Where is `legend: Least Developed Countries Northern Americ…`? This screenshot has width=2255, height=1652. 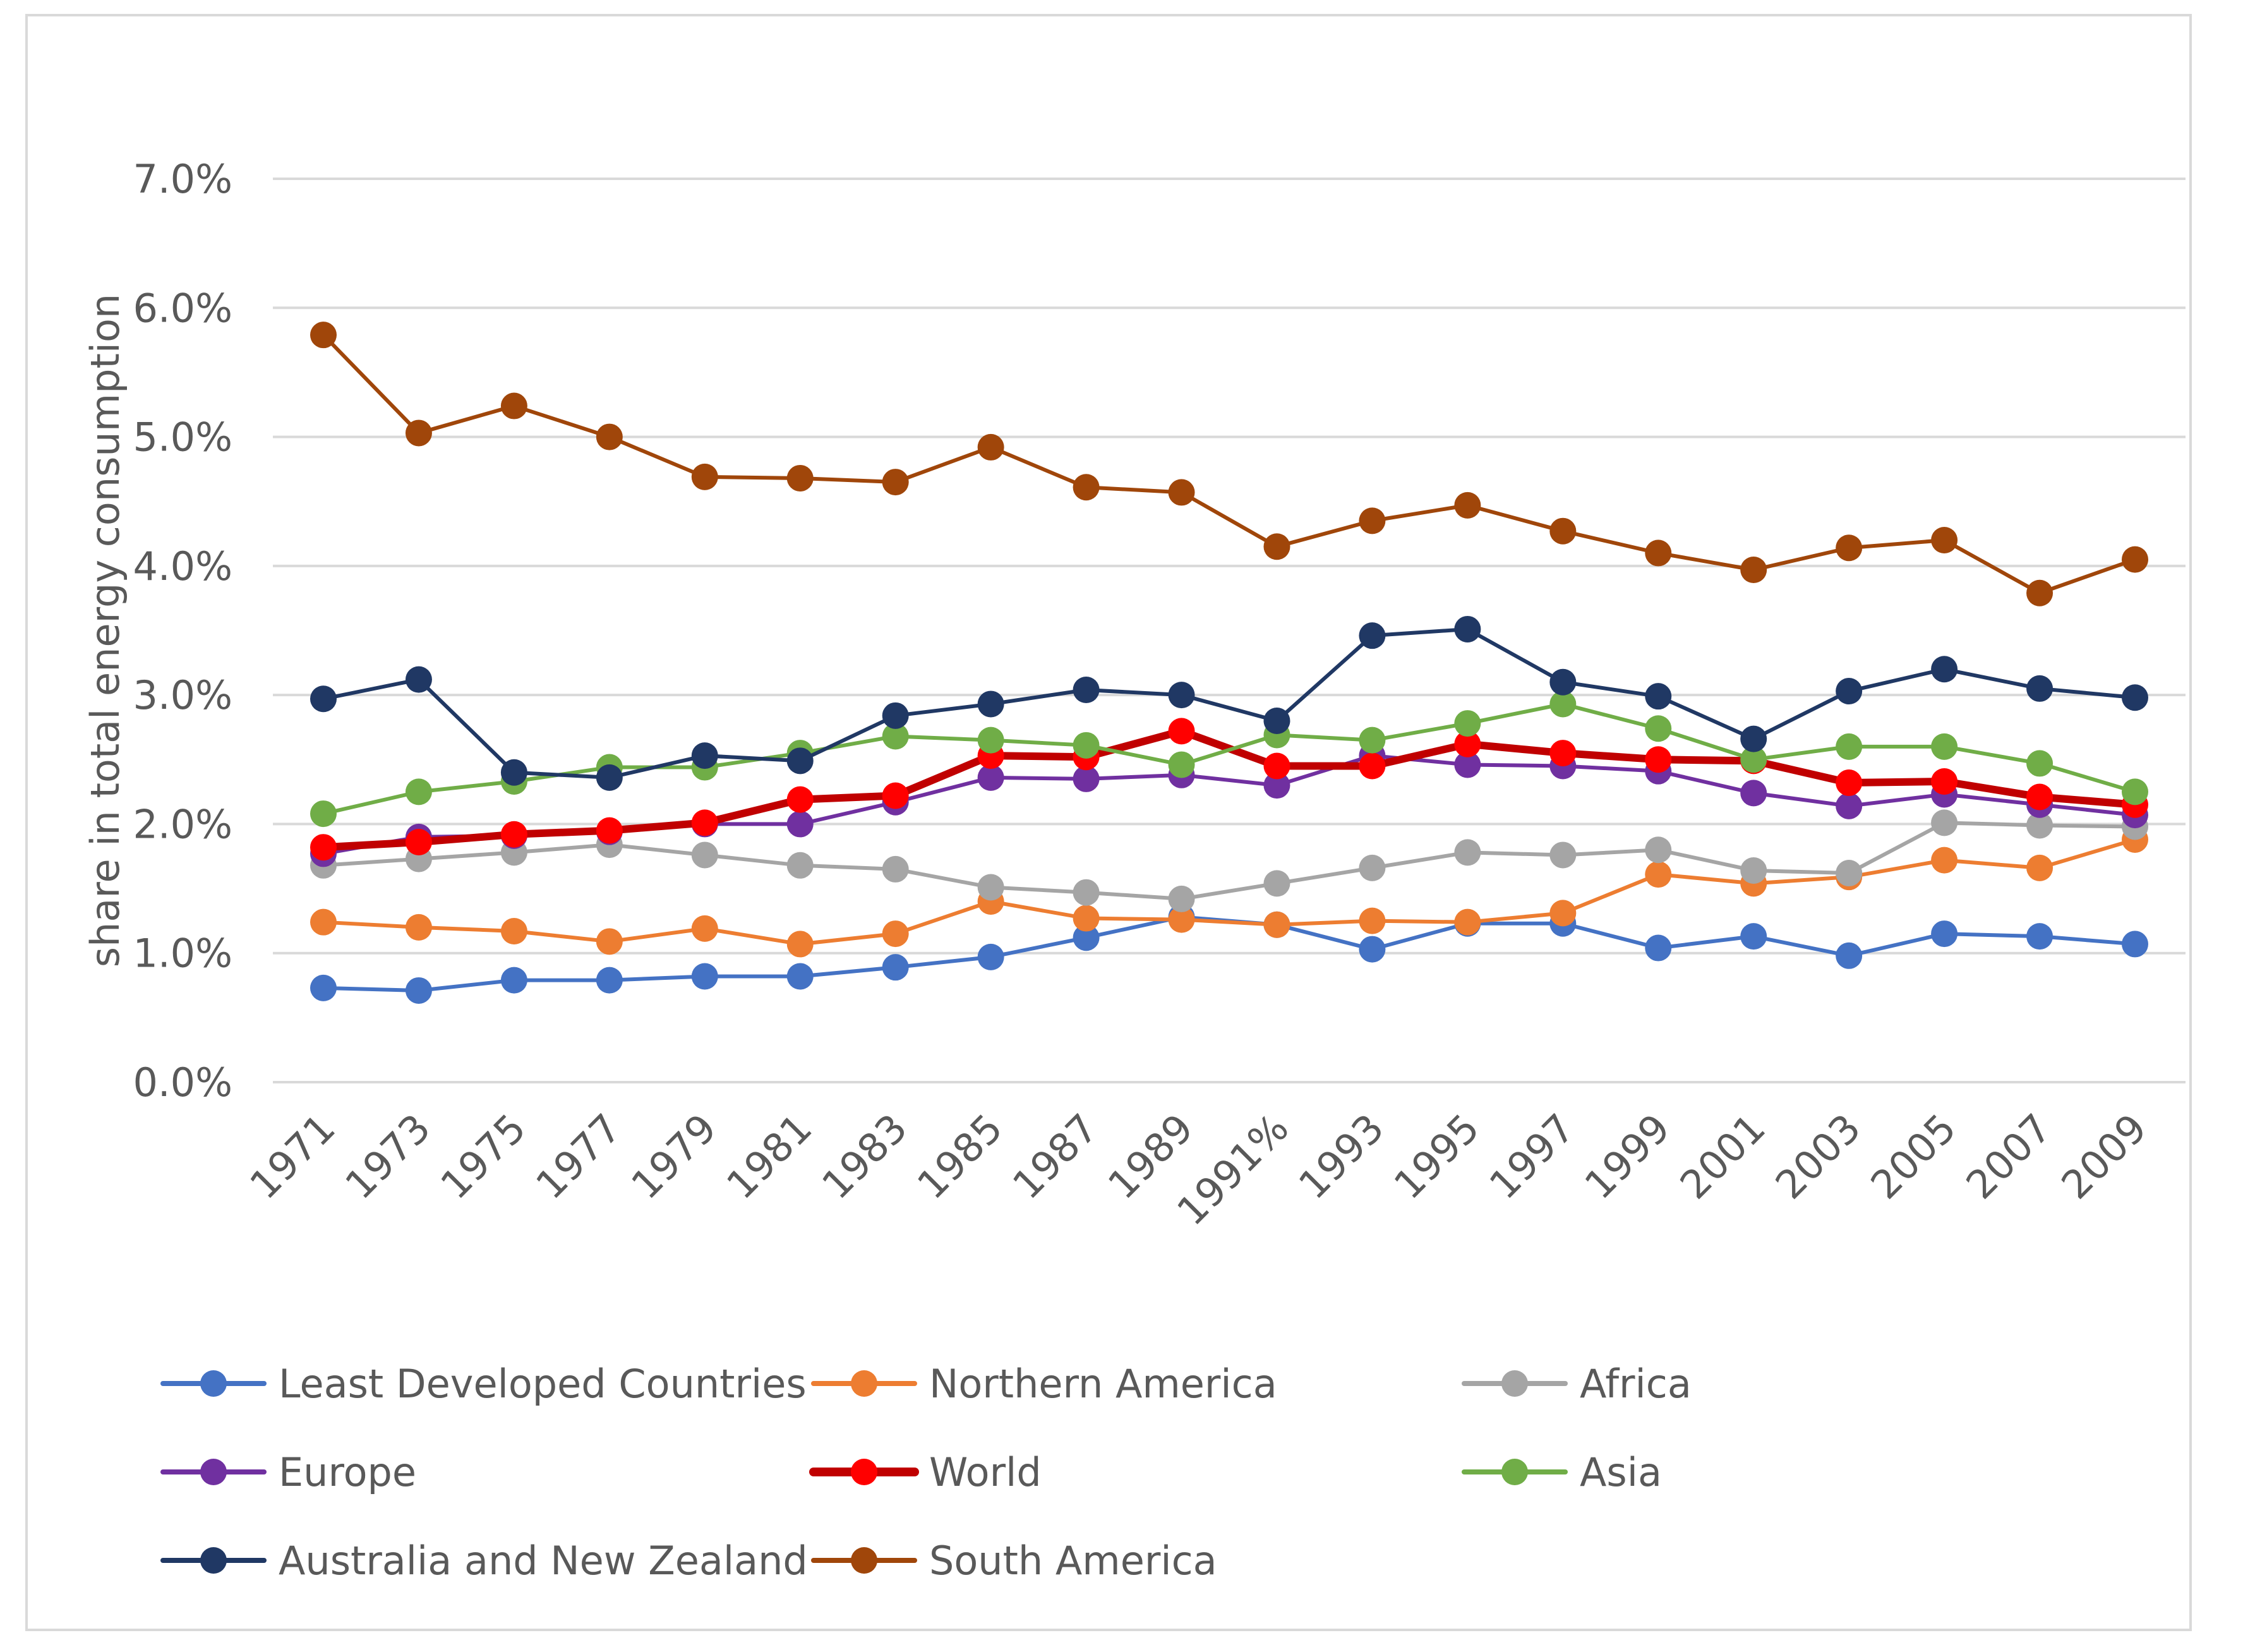 legend: Least Developed Countries Northern Americ… is located at coordinates (926, 1472).